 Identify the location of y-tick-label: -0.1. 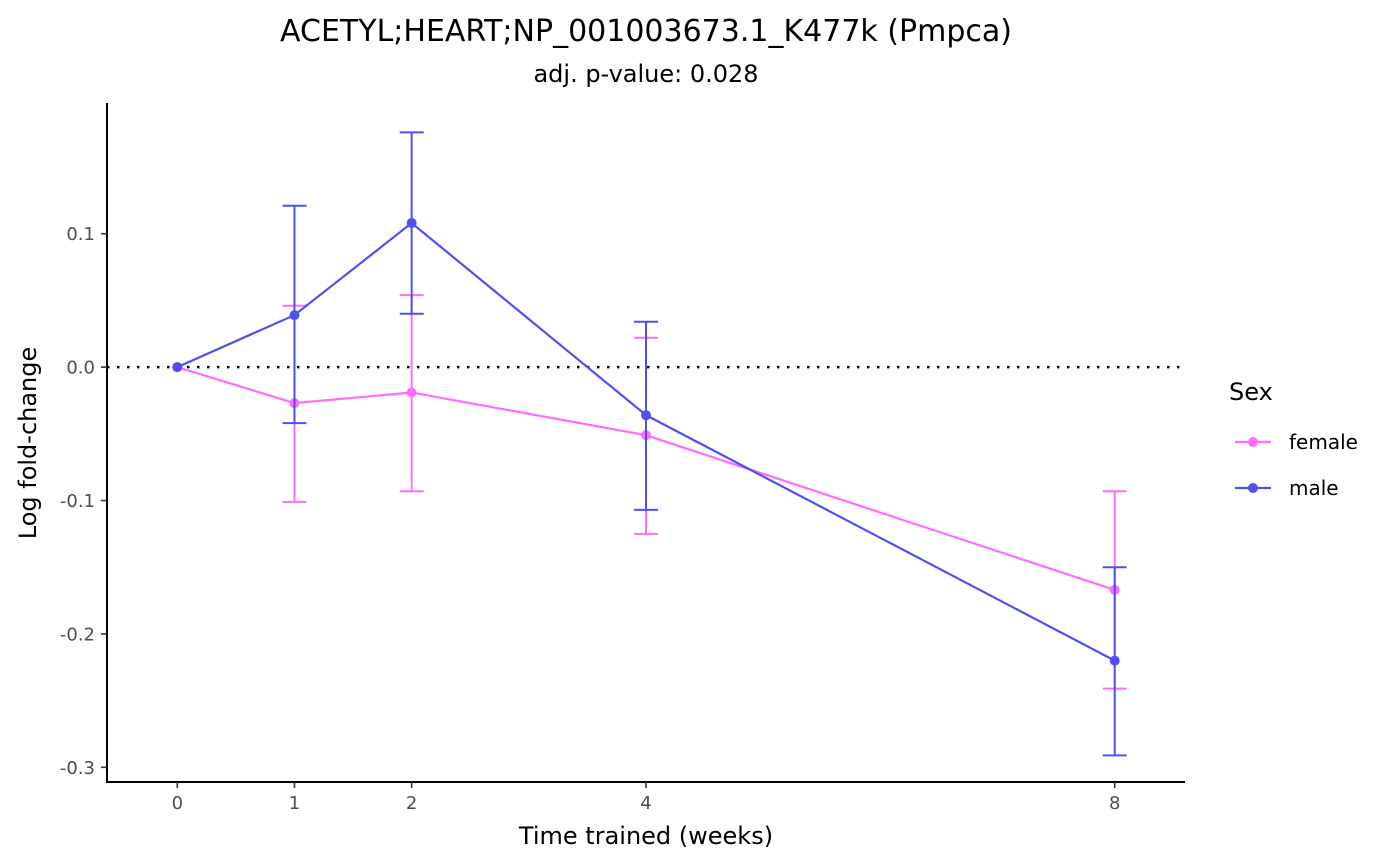
(77, 501).